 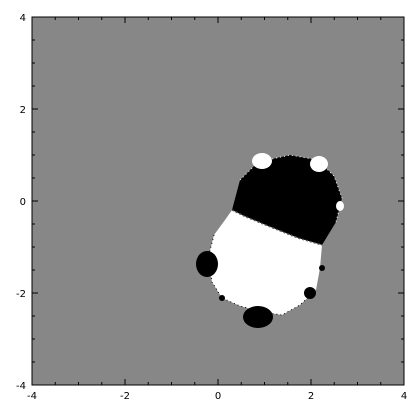 What do you see at coordinates (21, 294) in the screenshot?
I see `y-tick-label: -2` at bounding box center [21, 294].